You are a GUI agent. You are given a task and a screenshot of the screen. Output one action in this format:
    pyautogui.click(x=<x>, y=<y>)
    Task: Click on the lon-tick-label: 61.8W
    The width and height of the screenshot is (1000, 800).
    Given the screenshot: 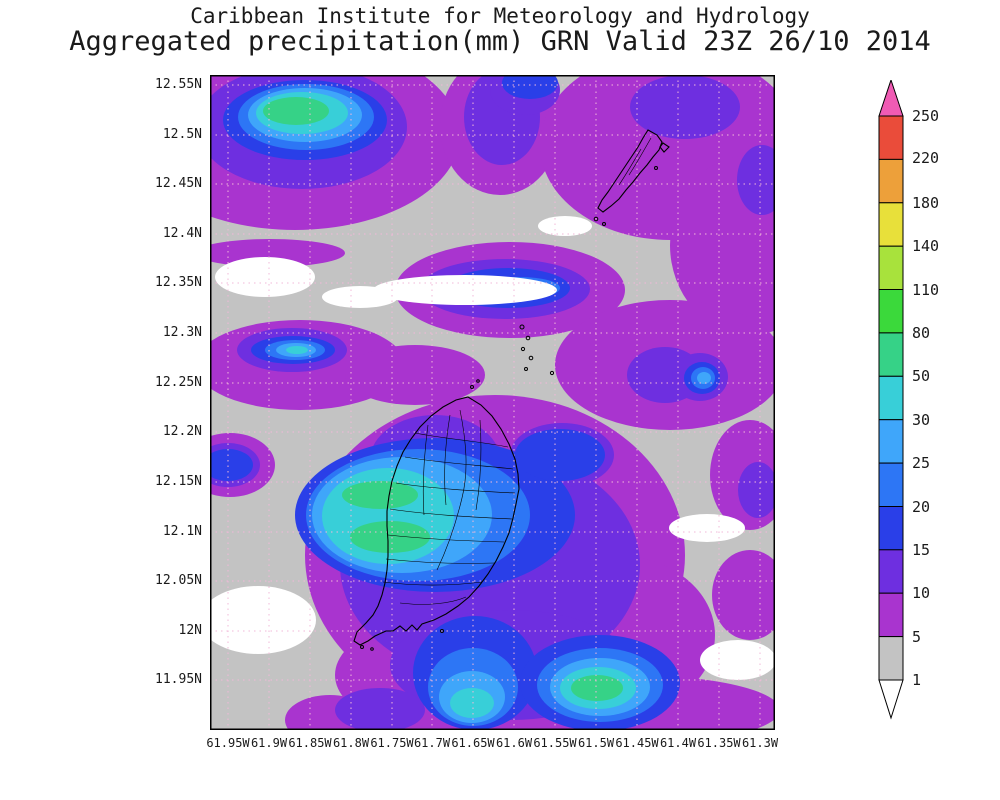 What is the action you would take?
    pyautogui.click(x=351, y=743)
    